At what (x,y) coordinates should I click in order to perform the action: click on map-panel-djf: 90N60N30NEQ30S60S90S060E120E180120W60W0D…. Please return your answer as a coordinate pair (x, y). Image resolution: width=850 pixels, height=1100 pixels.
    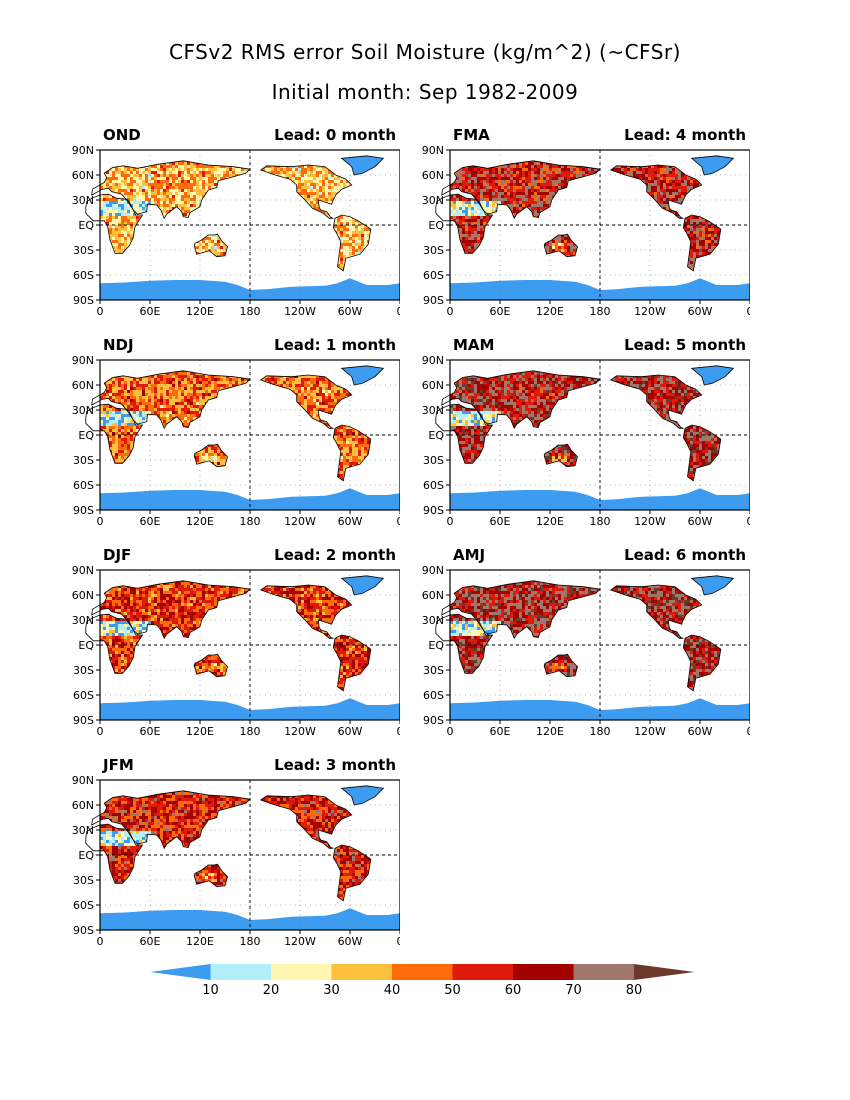
    Looking at the image, I should click on (234, 642).